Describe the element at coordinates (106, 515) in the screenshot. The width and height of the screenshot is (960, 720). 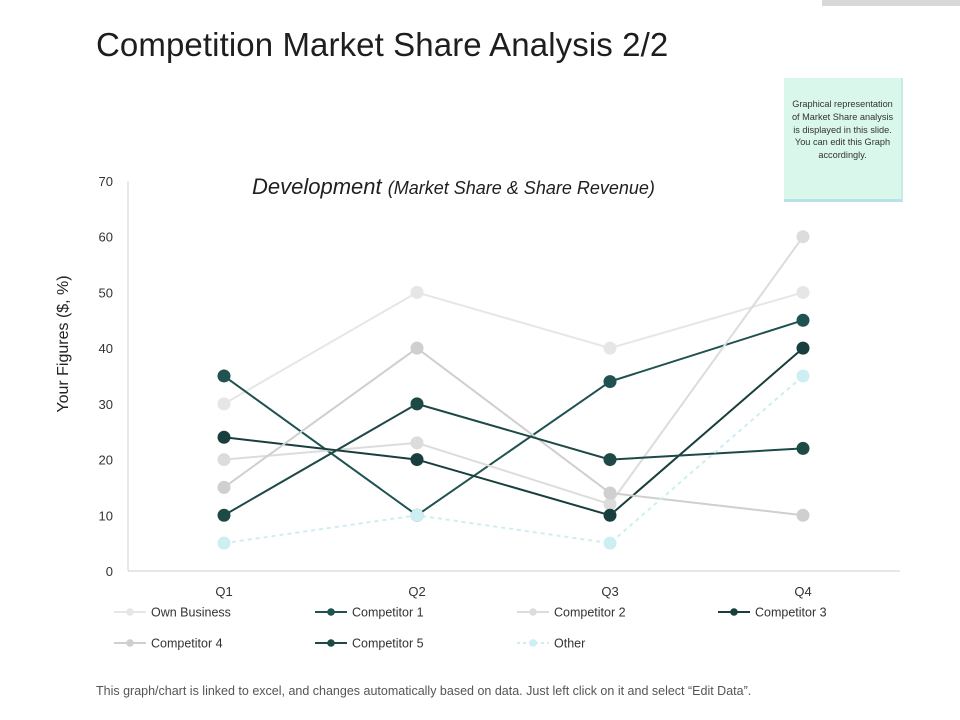
I see `y-tick-label: 10` at that location.